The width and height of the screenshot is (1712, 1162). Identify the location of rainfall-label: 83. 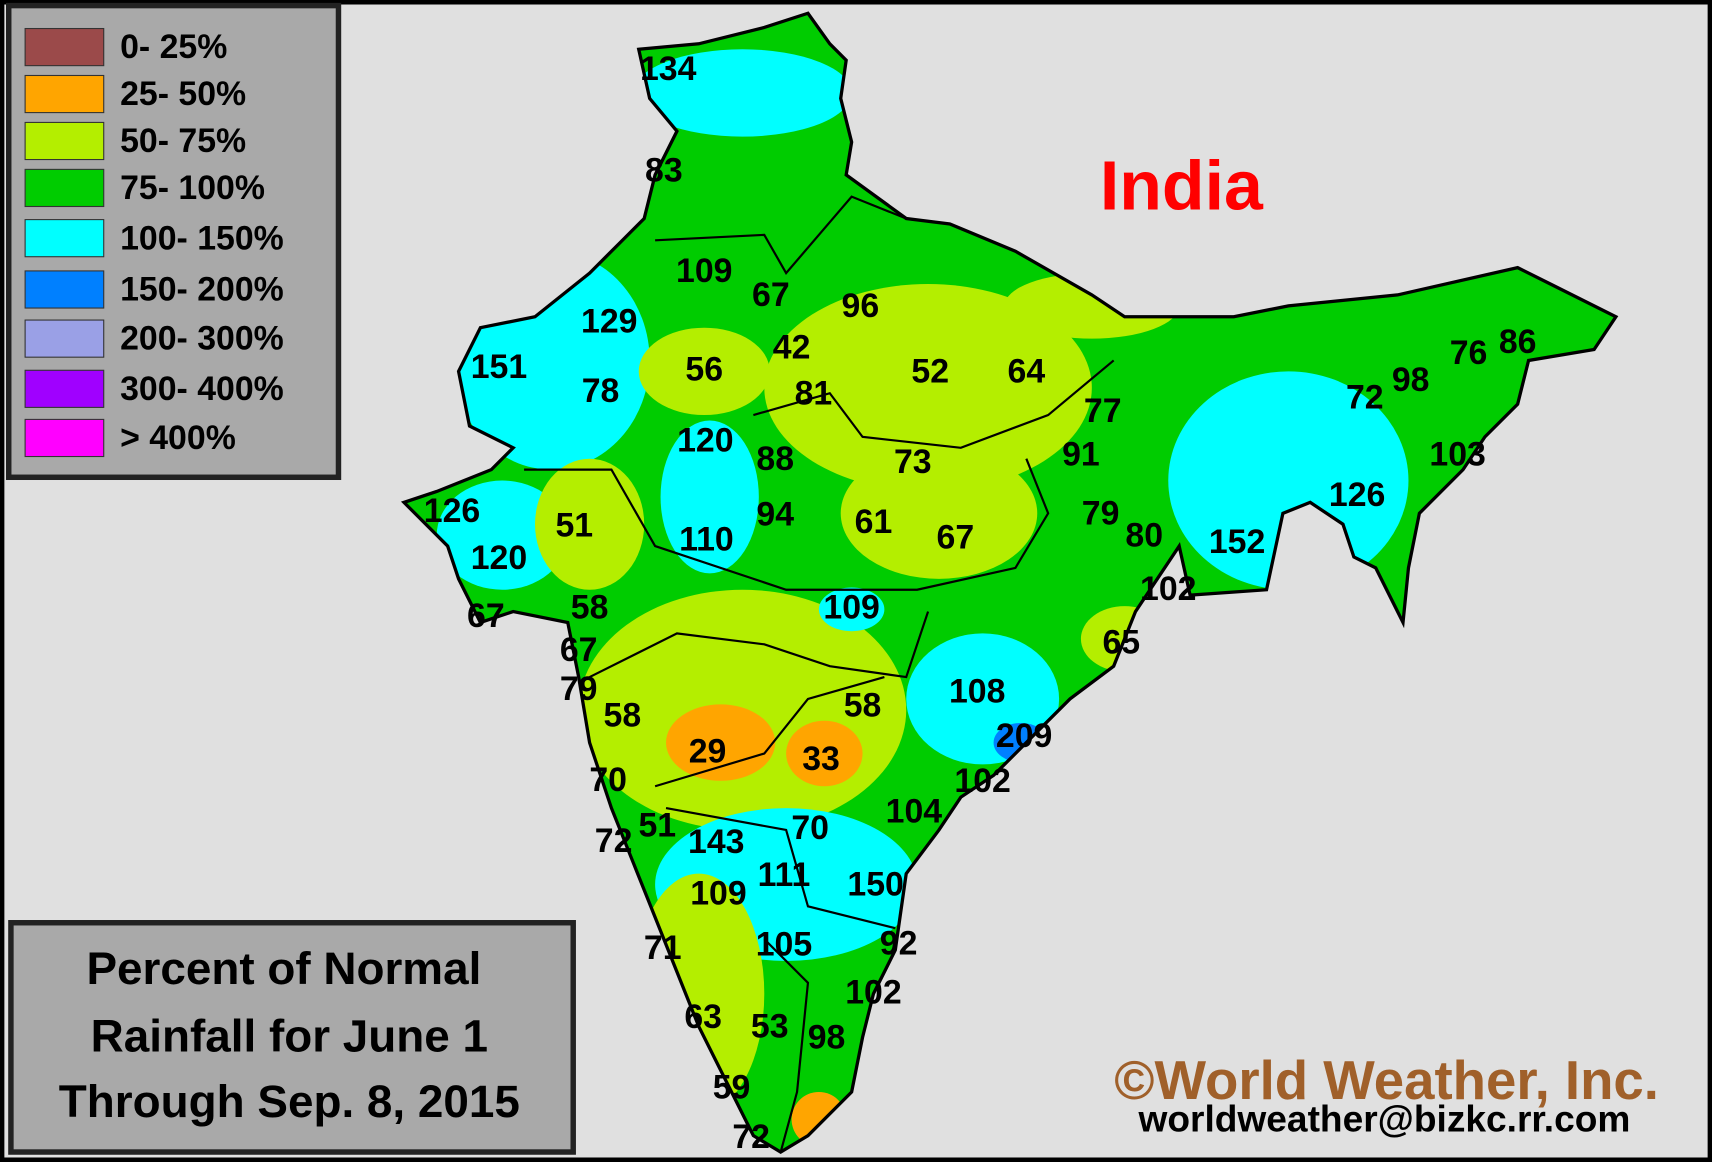
(664, 171).